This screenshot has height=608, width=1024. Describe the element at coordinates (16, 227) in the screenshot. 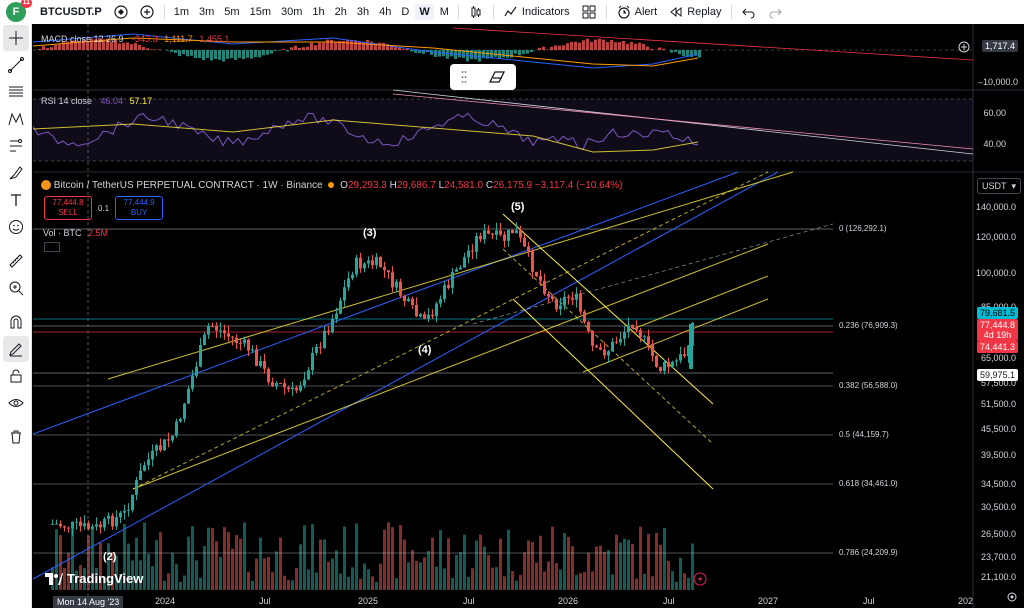

I see `emoji-icon` at that location.